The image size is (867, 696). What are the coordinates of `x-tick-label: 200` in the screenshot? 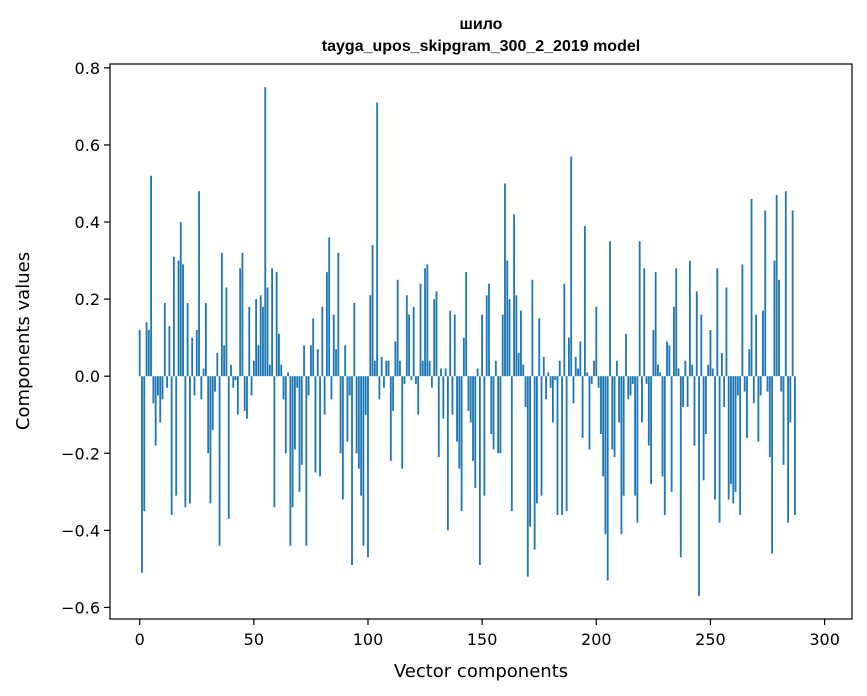 It's located at (596, 639).